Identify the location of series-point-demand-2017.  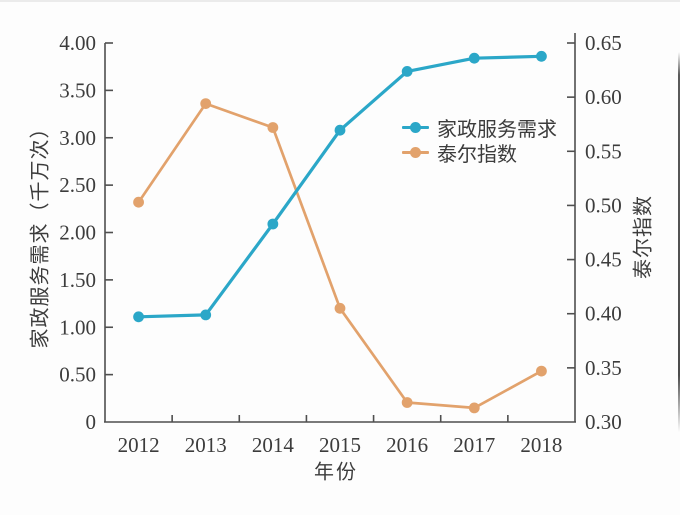
(474, 58).